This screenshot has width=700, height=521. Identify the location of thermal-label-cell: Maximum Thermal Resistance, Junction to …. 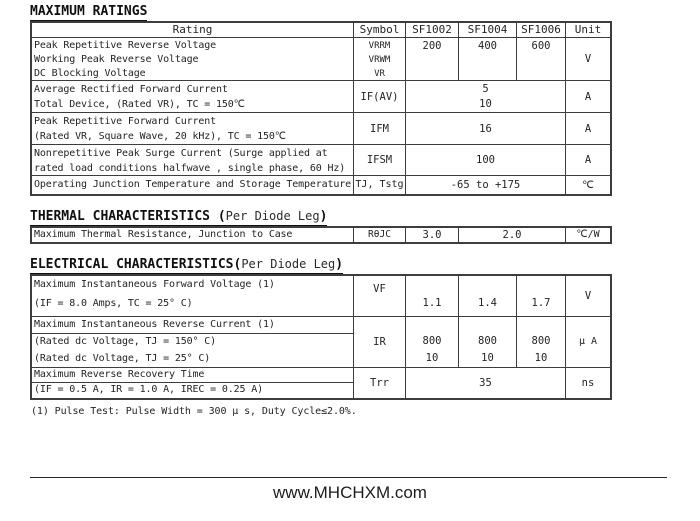
(193, 235).